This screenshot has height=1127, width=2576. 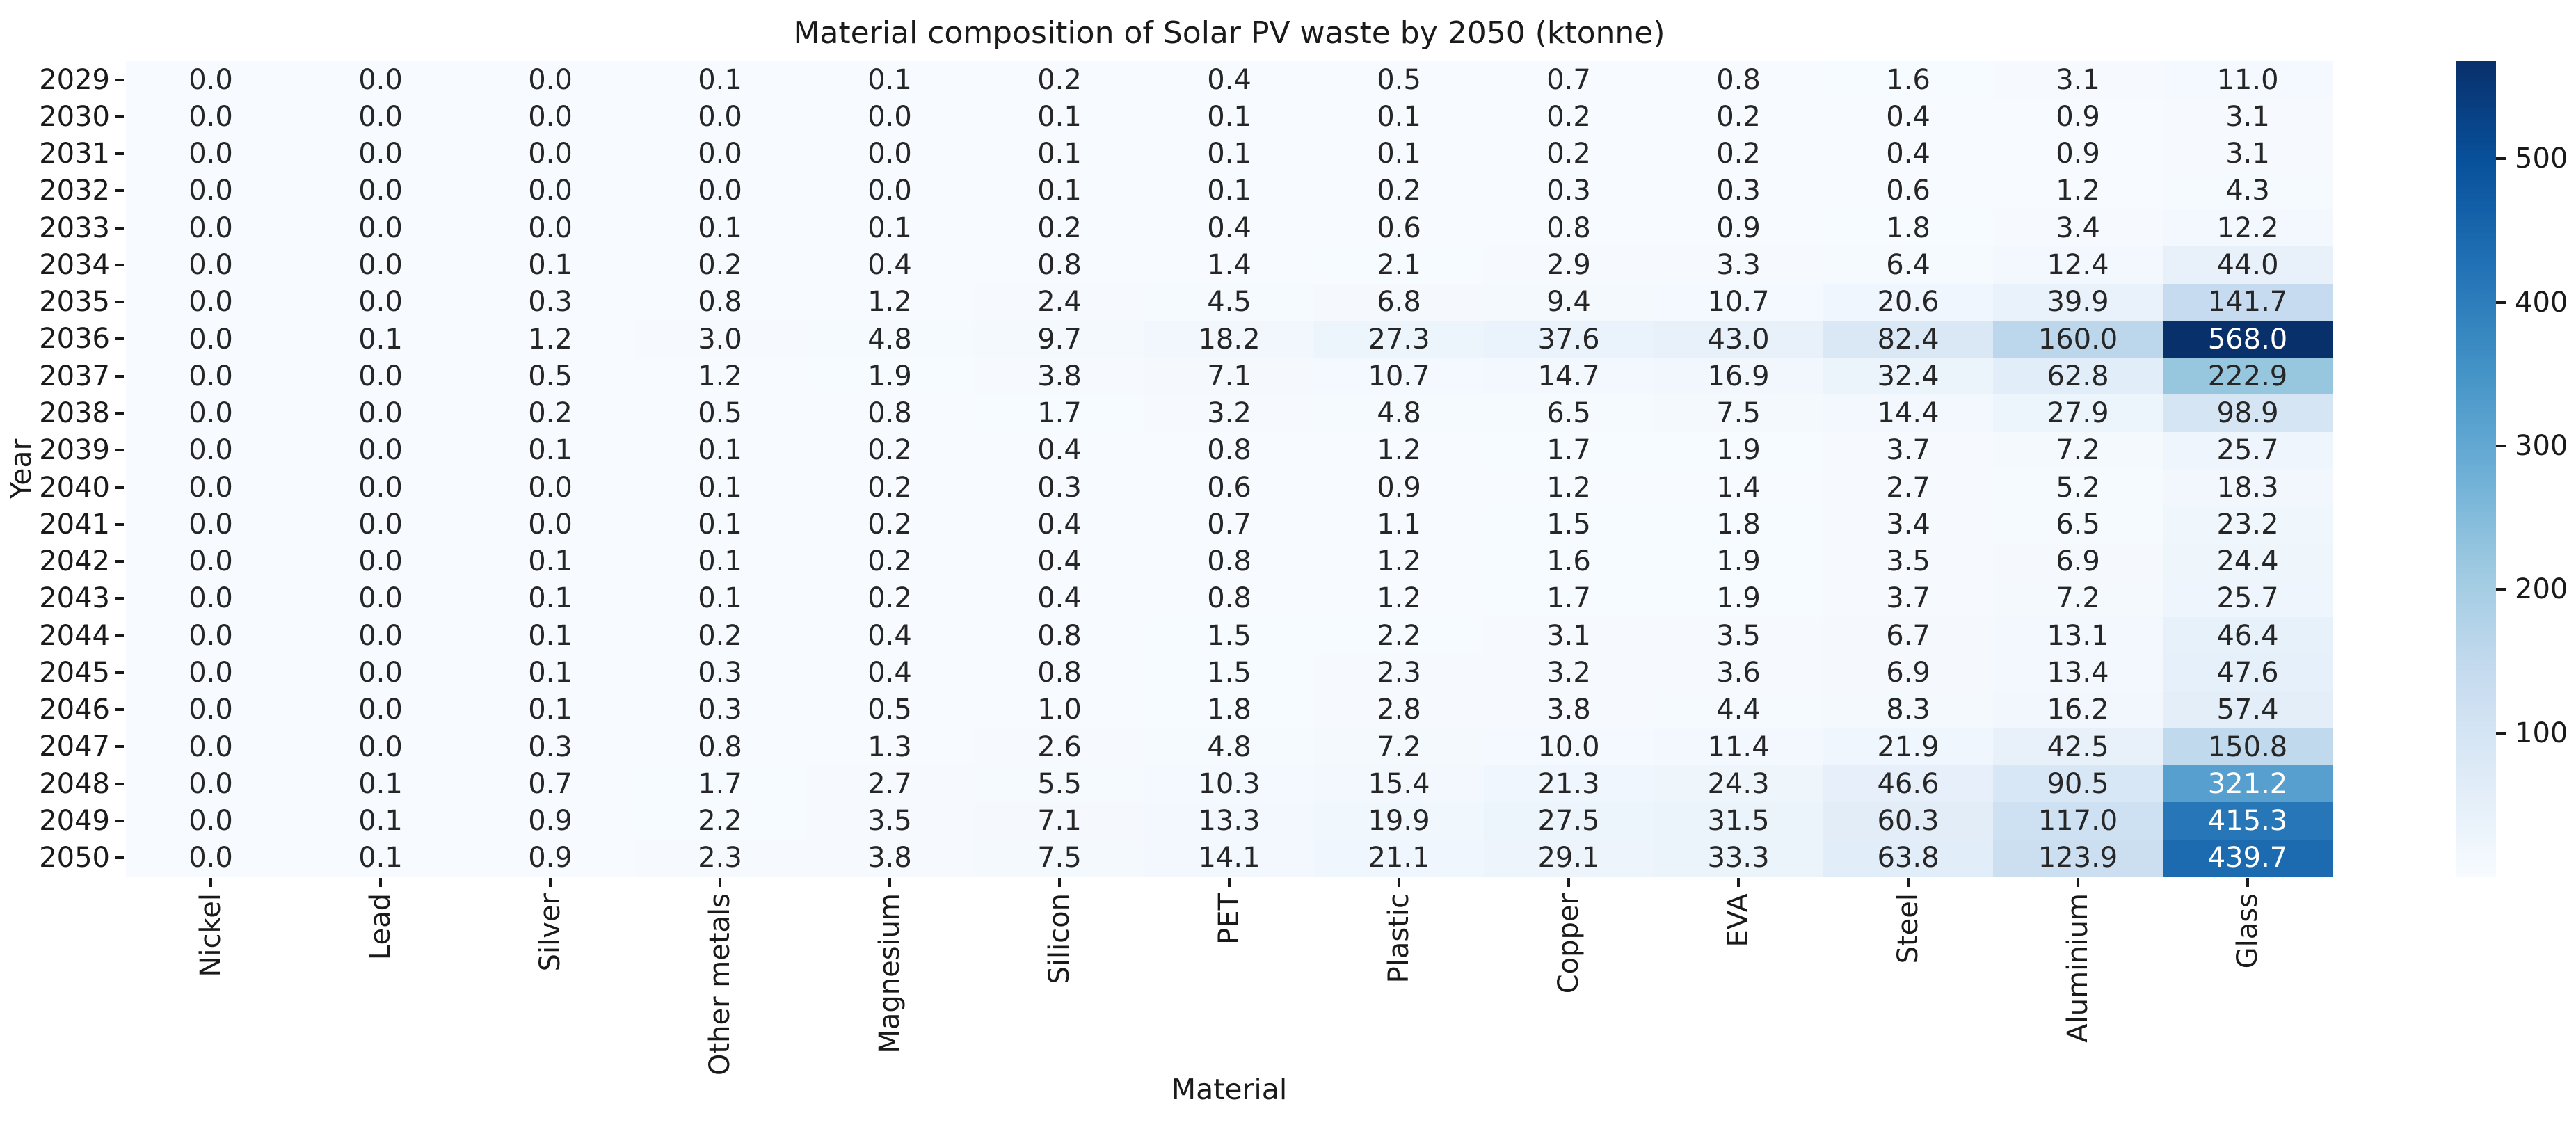 I want to click on heatmap-cell-2038-silicon: 1.7, so click(x=1059, y=413).